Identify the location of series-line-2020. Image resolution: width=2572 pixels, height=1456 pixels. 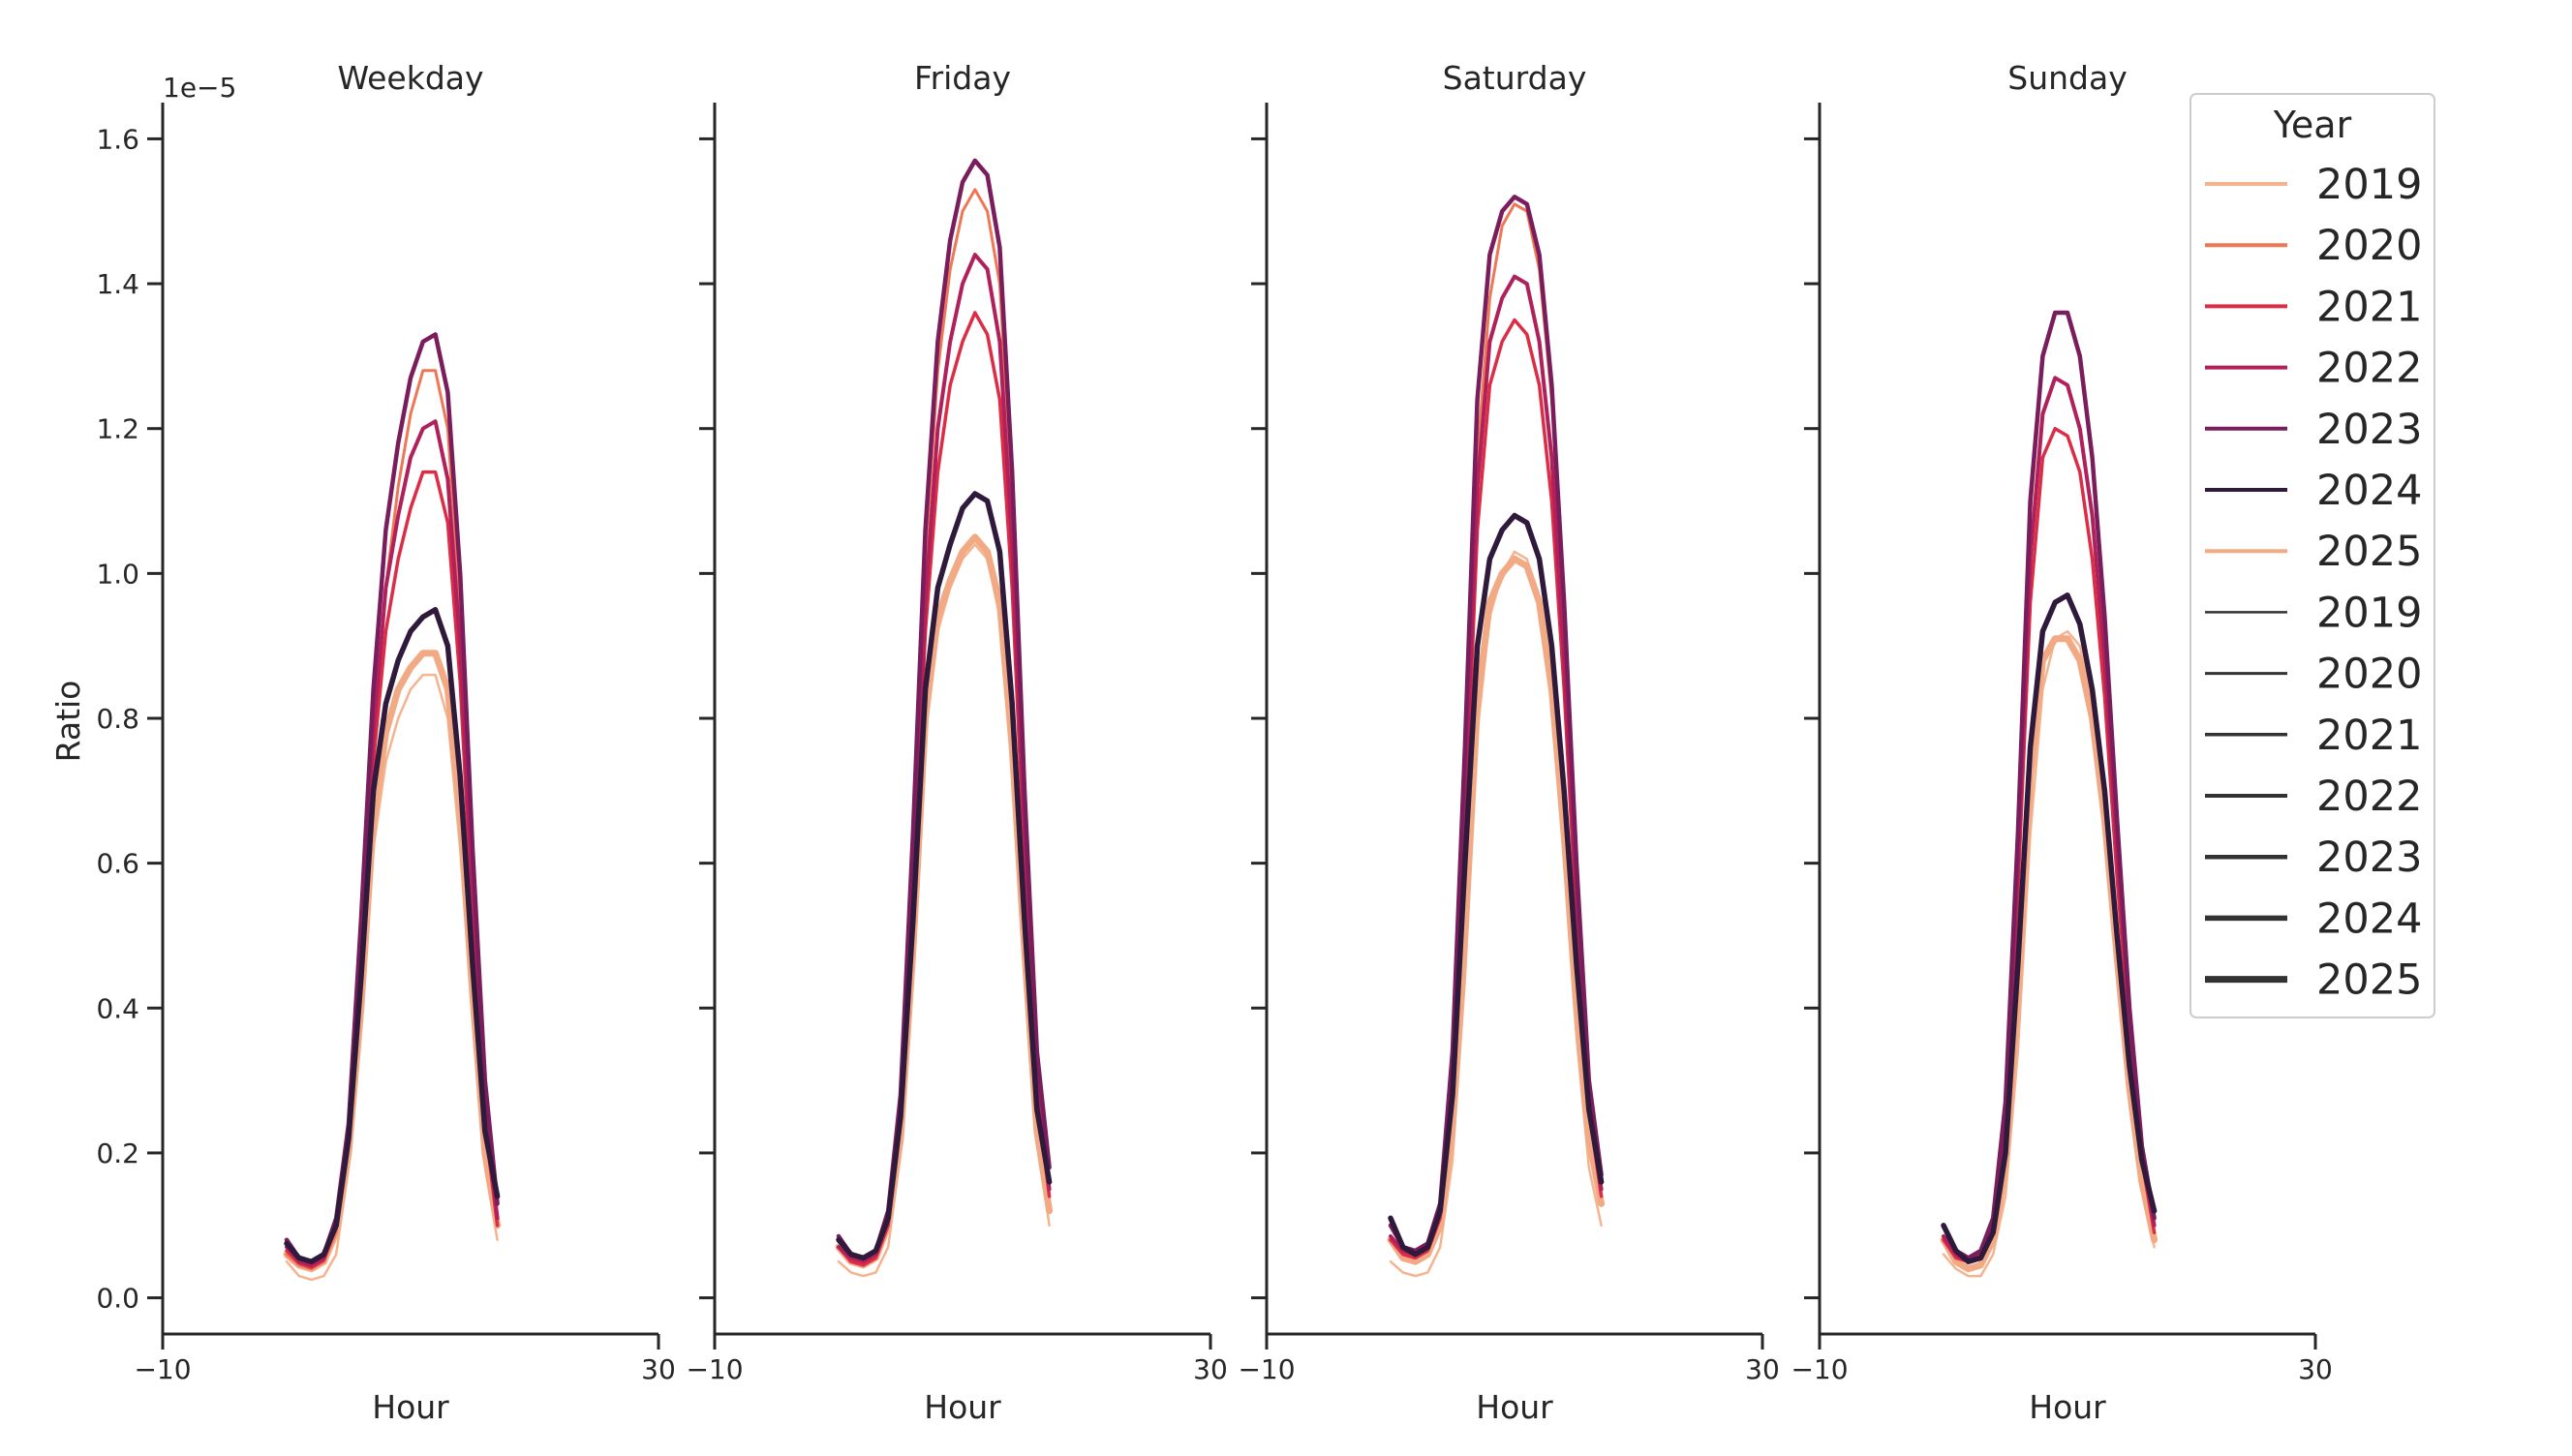
(2049, 787).